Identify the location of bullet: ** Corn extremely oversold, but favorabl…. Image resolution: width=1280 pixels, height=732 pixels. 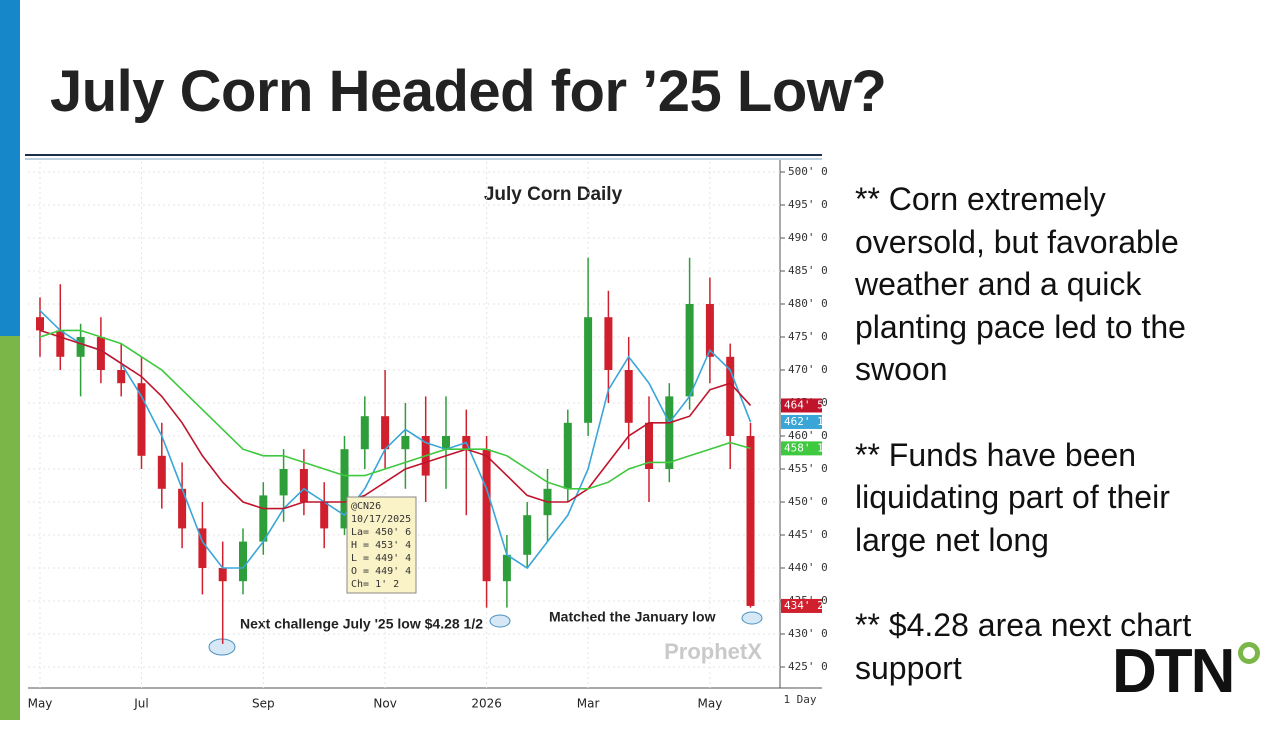
(1020, 284).